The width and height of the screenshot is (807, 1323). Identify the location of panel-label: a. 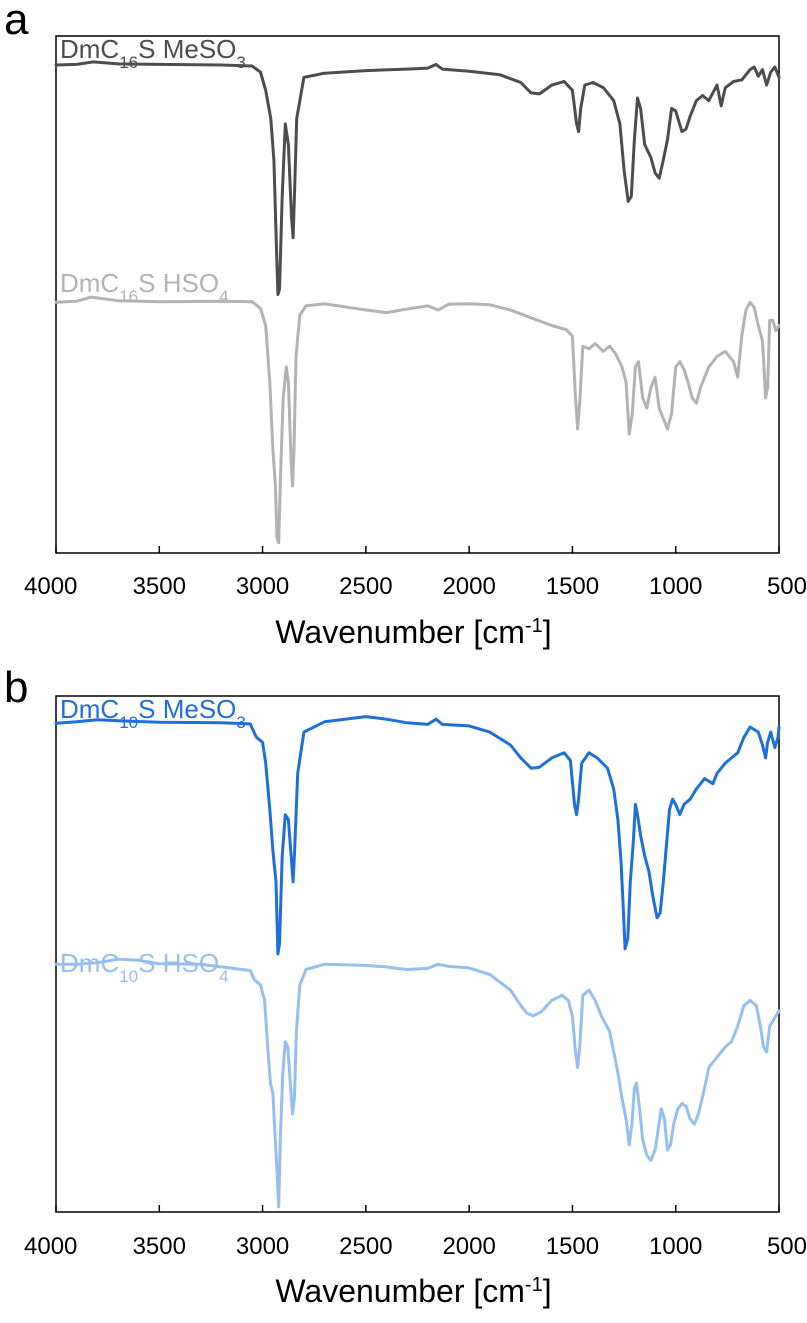
(16, 22).